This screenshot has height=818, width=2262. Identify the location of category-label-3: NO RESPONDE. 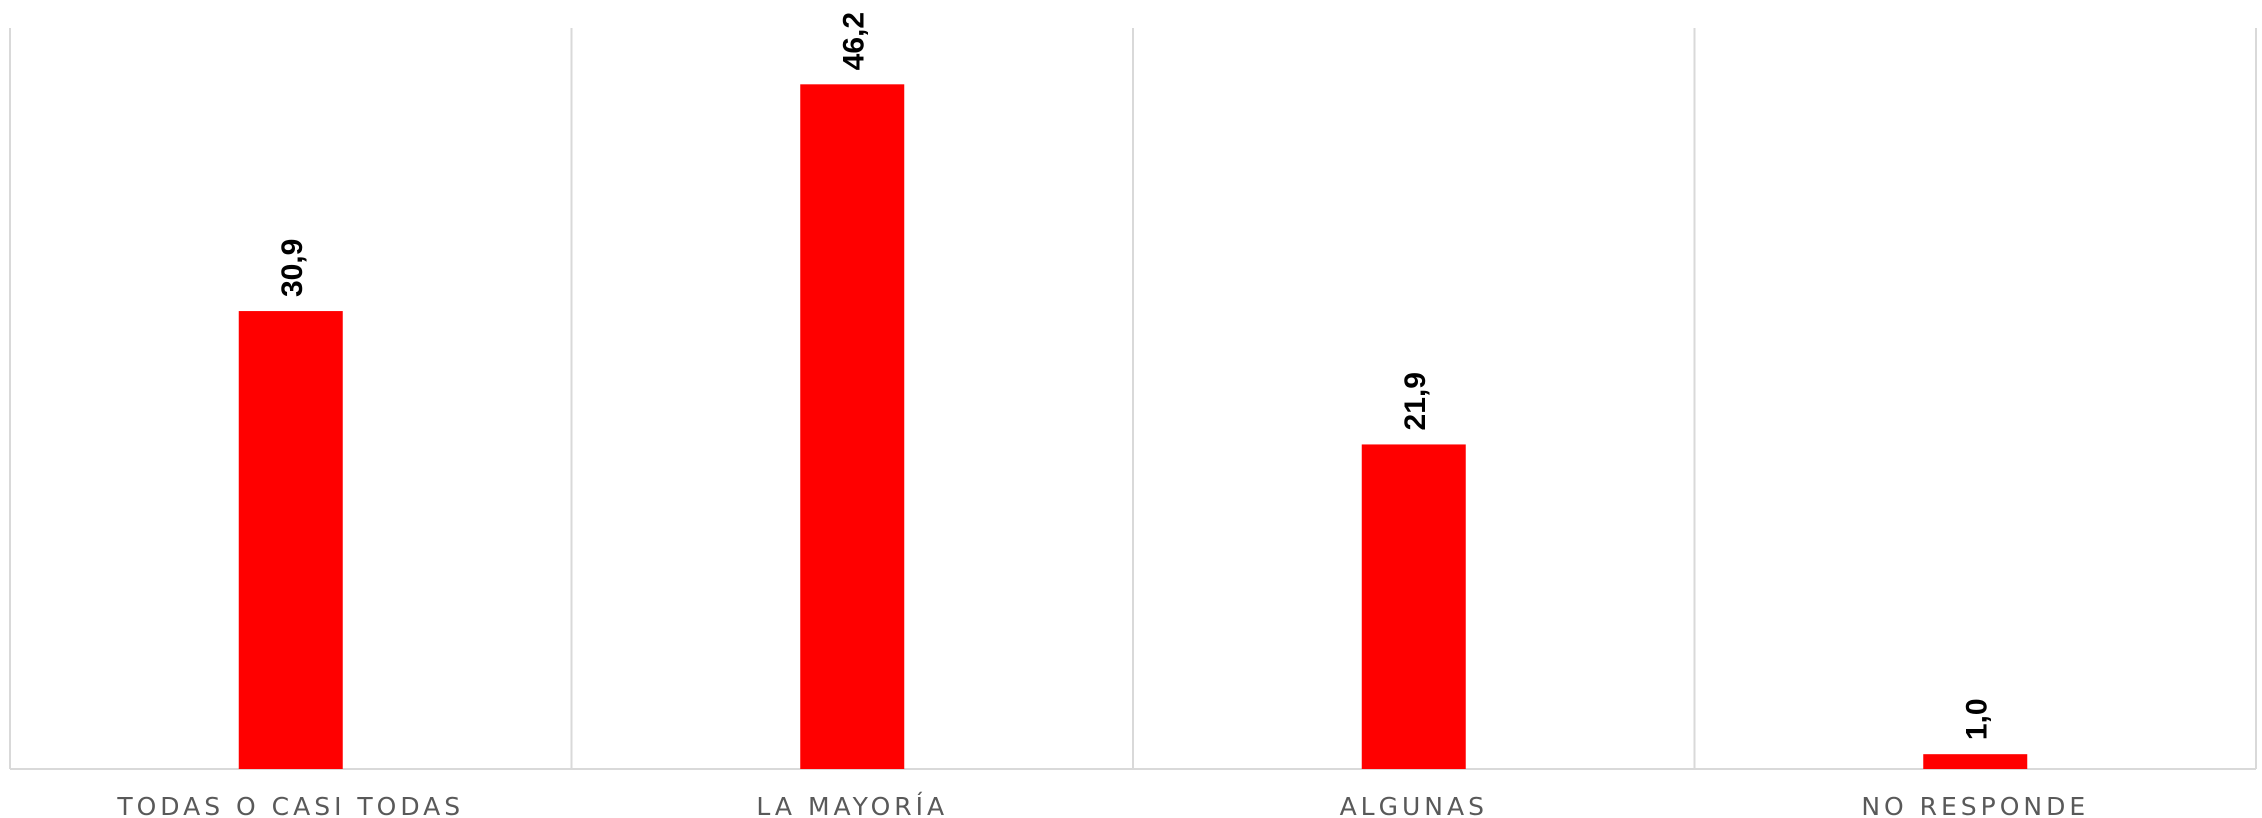
(1975, 805).